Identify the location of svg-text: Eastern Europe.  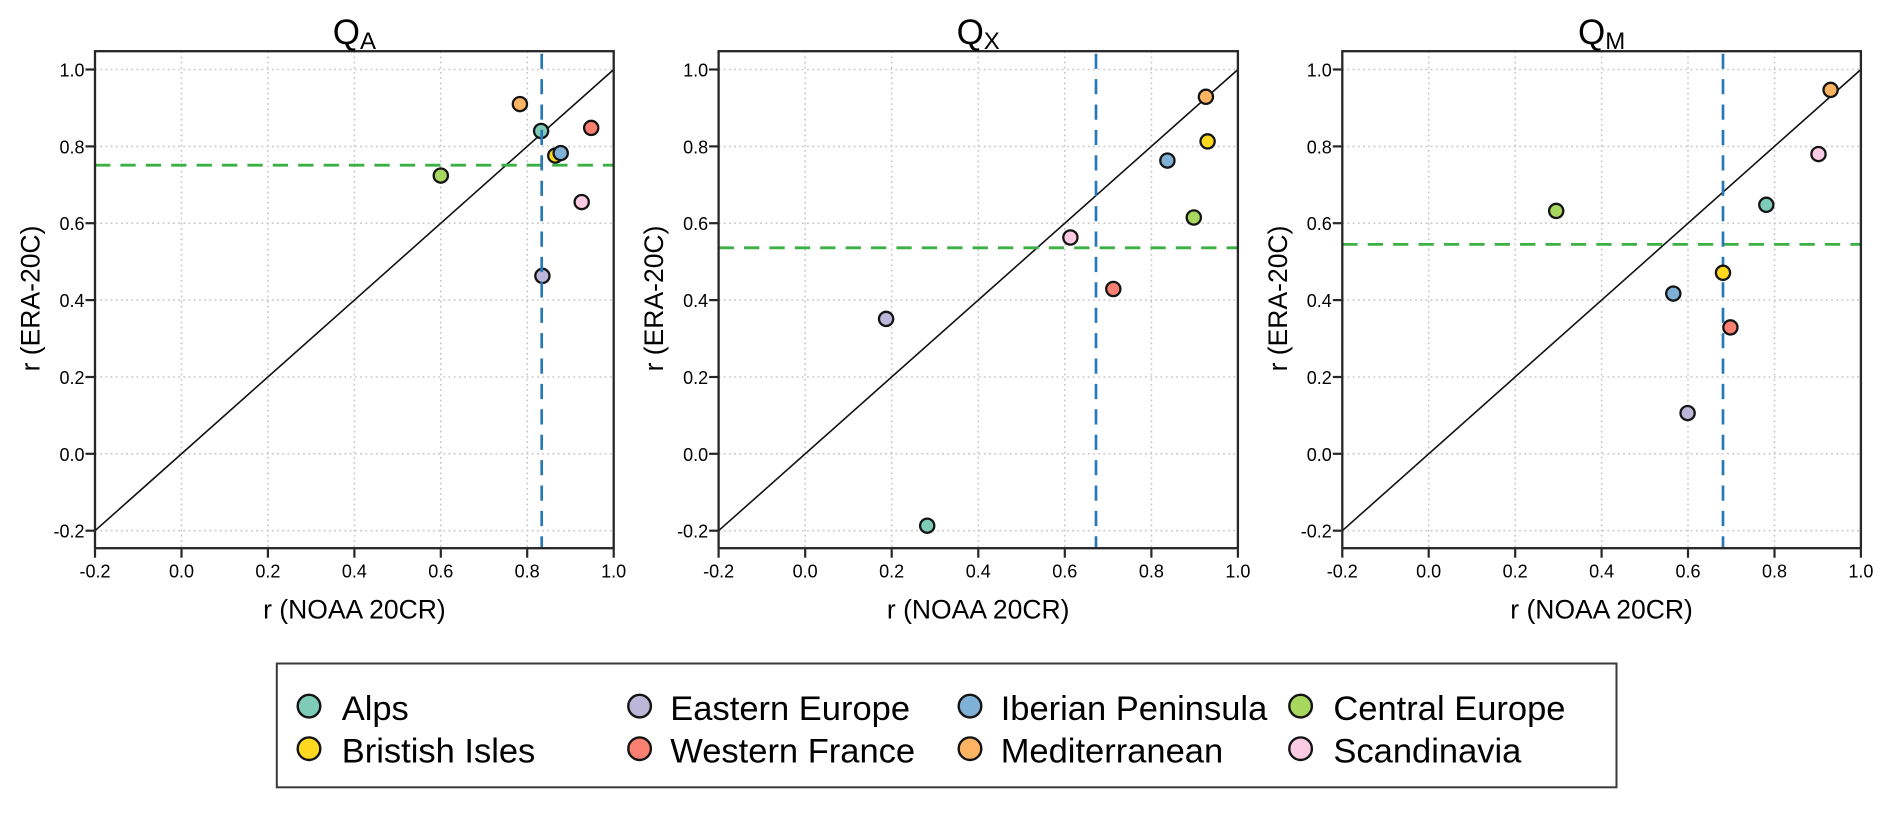
(790, 709).